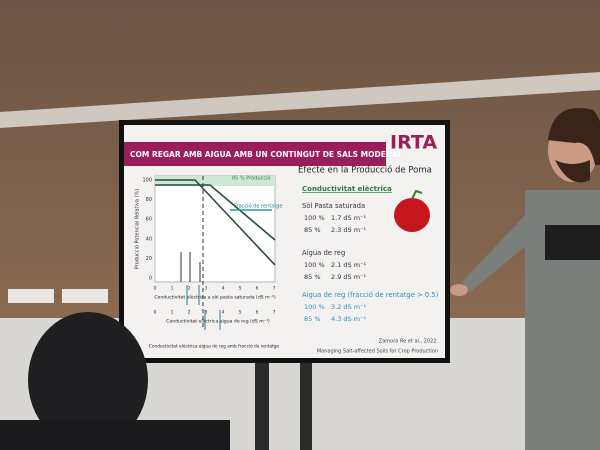 The height and width of the screenshot is (450, 600). I want to click on audience, so click(115, 381).